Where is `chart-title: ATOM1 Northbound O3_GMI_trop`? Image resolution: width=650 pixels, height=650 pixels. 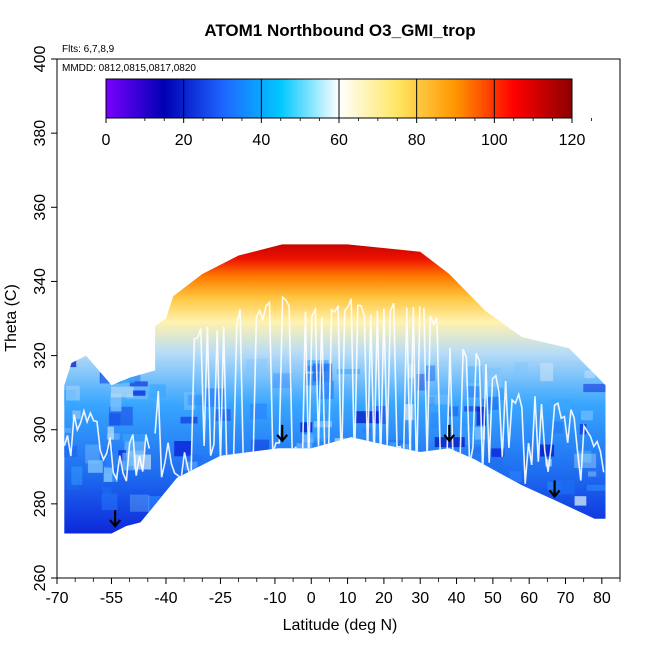
chart-title: ATOM1 Northbound O3_GMI_trop is located at coordinates (339, 30).